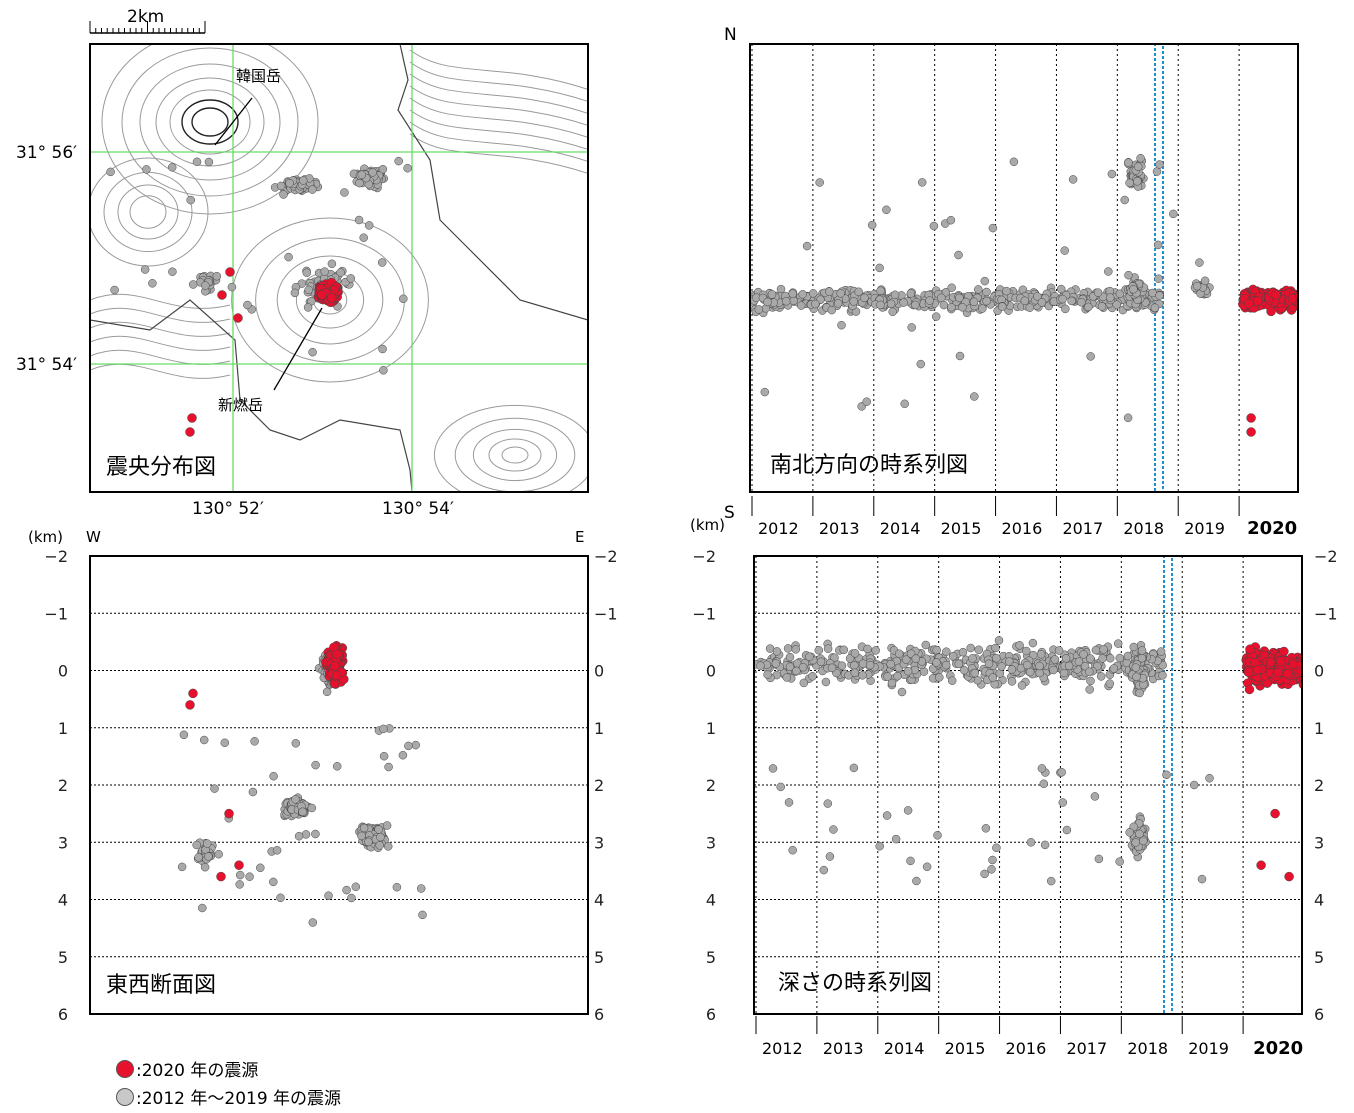 Image resolution: width=1354 pixels, height=1113 pixels. What do you see at coordinates (1251, 418) in the screenshot?
I see `ns-event-red` at bounding box center [1251, 418].